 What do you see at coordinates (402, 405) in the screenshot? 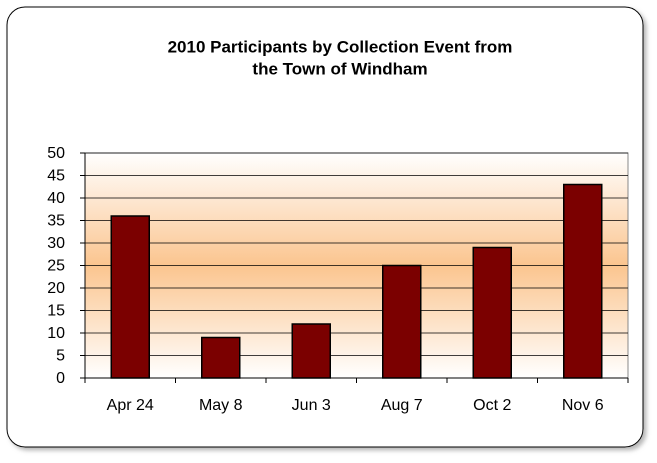
I see `x-tick-label: Aug 7` at bounding box center [402, 405].